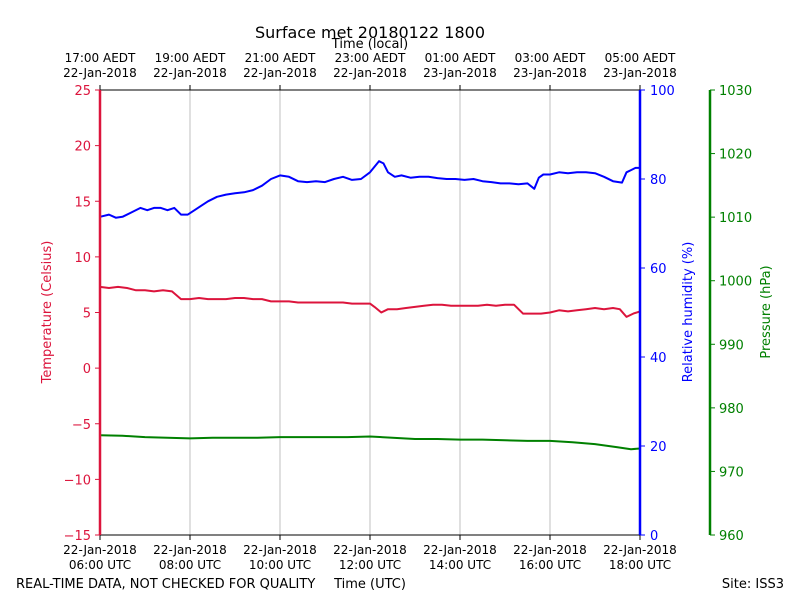 This screenshot has height=600, width=800. Describe the element at coordinates (87, 314) in the screenshot. I see `temperature-tick-label: 5` at that location.